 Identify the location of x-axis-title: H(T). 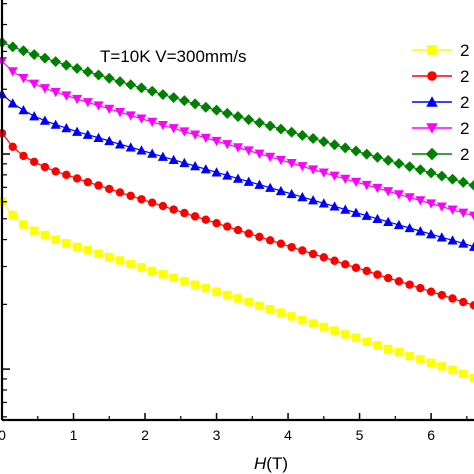
(271, 463).